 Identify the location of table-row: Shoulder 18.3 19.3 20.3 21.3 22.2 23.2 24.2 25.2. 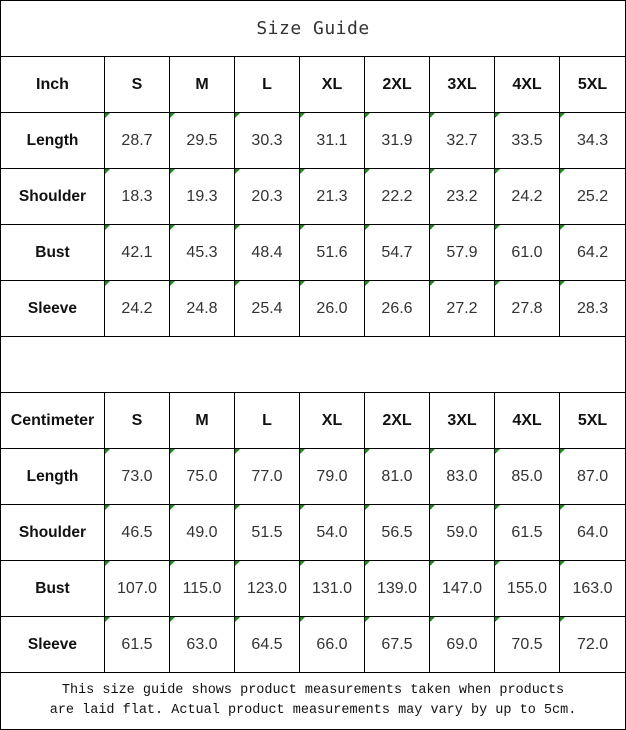
(313, 196).